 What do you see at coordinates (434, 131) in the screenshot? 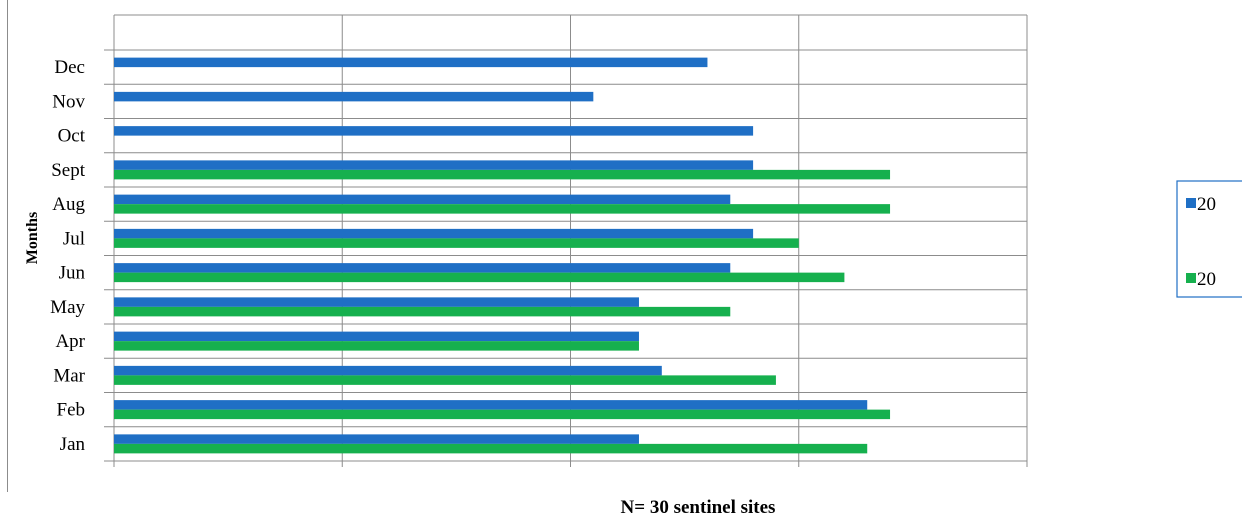
I see `bar-series-1-oct` at bounding box center [434, 131].